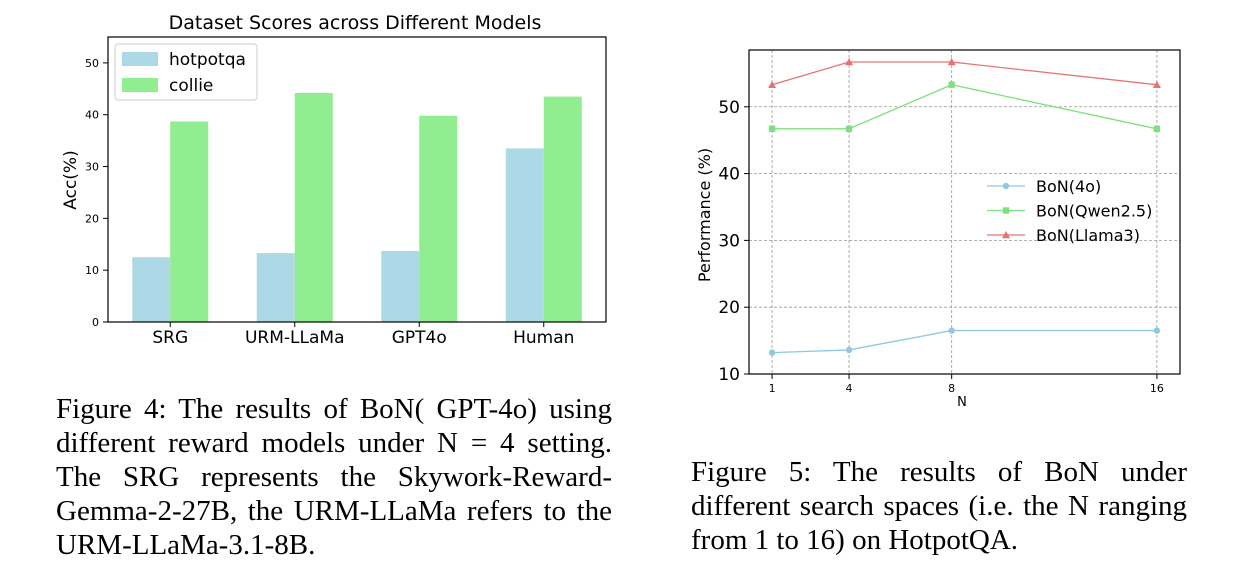 Image resolution: width=1244 pixels, height=572 pixels. I want to click on bar-collie-URM-LLaMa, so click(313, 207).